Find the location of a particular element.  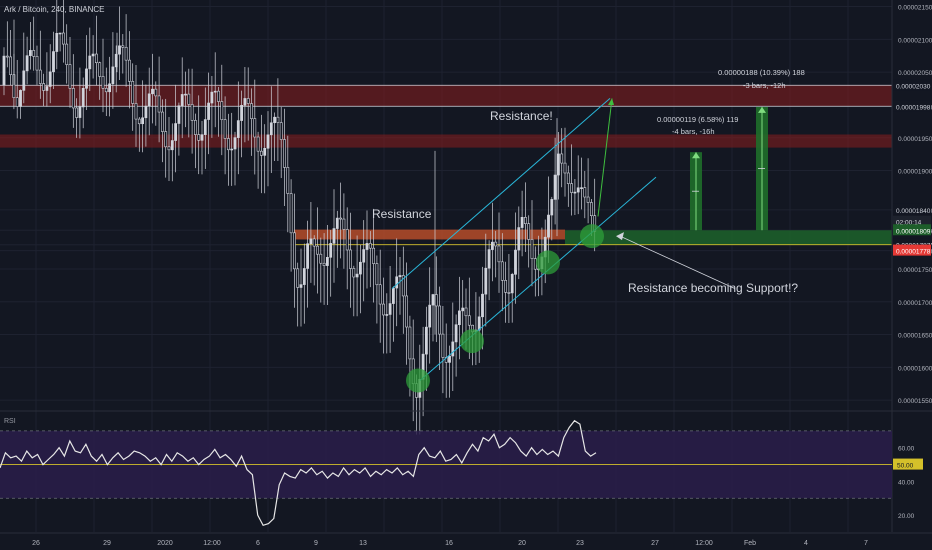

time-tick-label: 20 is located at coordinates (522, 543).